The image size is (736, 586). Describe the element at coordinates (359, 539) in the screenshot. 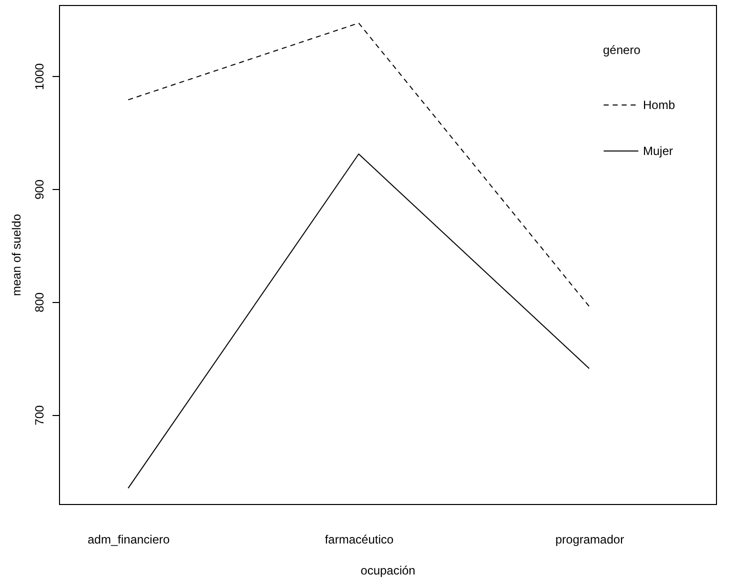

I see `x-tick-label: farmacéutico` at that location.